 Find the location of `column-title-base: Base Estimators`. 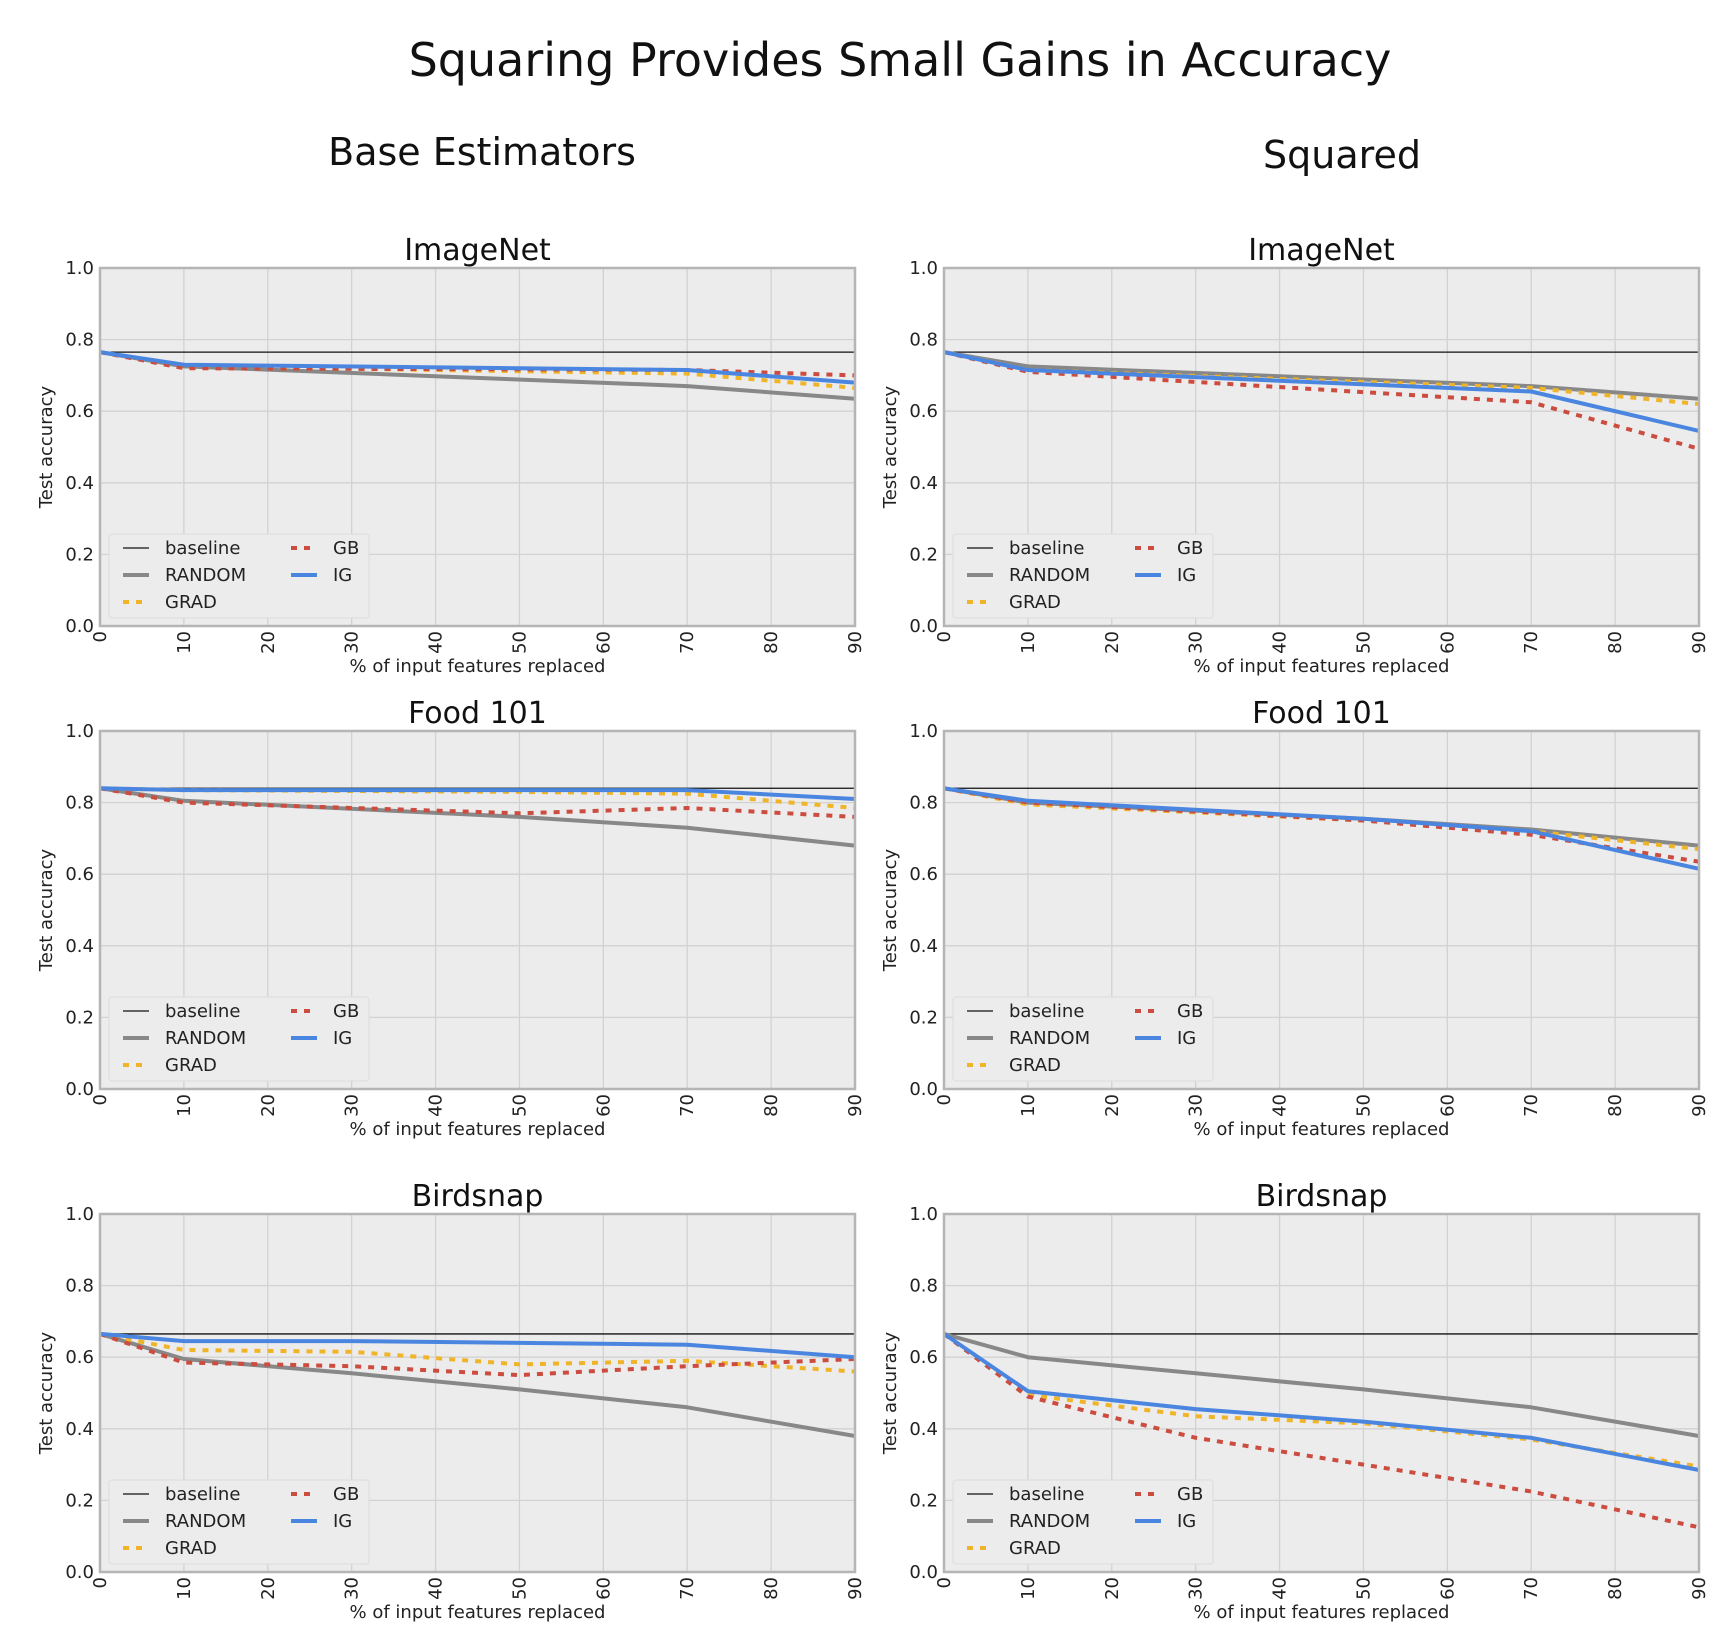

column-title-base: Base Estimators is located at coordinates (482, 152).